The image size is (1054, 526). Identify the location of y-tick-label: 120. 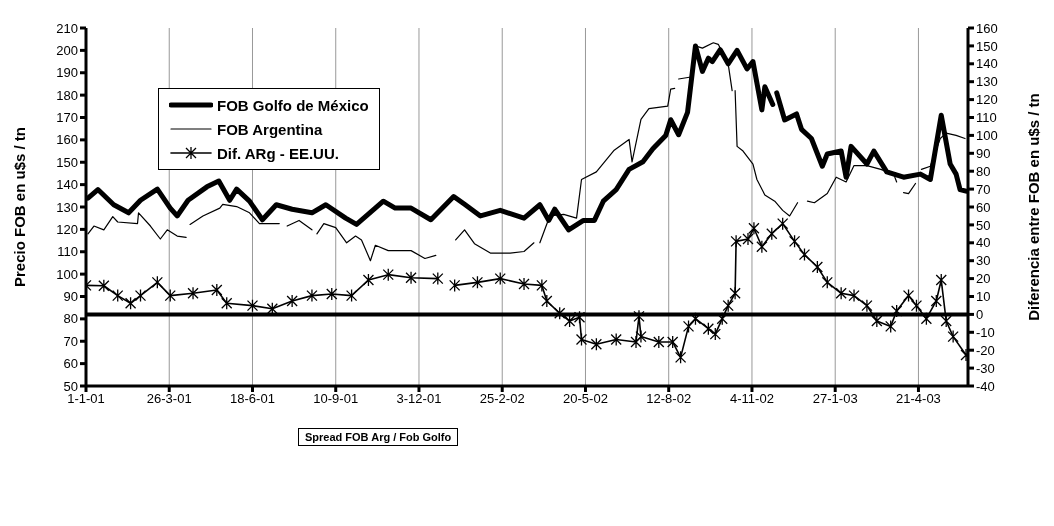
(67, 229).